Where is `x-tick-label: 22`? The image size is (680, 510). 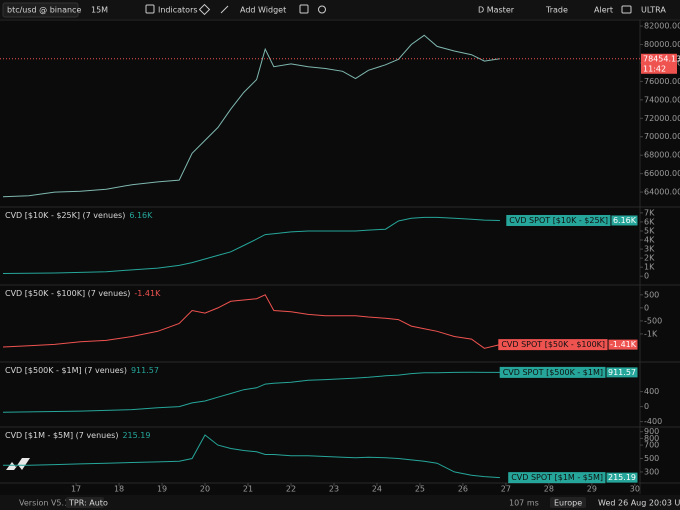 x-tick-label: 22 is located at coordinates (291, 489).